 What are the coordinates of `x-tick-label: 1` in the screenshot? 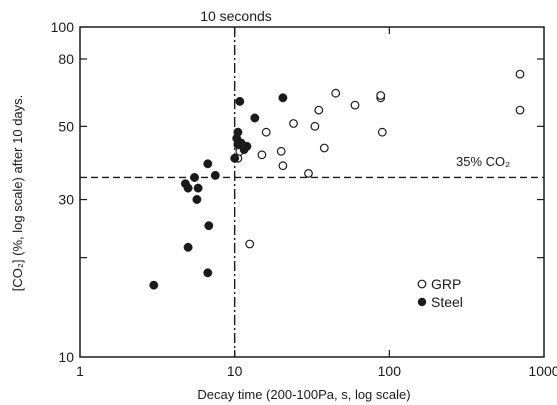 It's located at (80, 371).